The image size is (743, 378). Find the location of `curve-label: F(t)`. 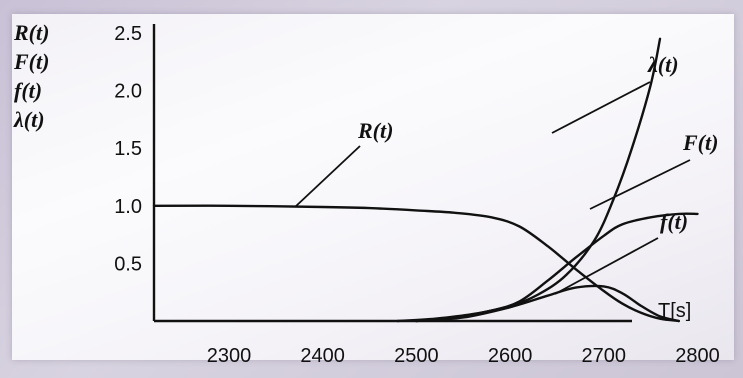

curve-label: F(t) is located at coordinates (700, 142).